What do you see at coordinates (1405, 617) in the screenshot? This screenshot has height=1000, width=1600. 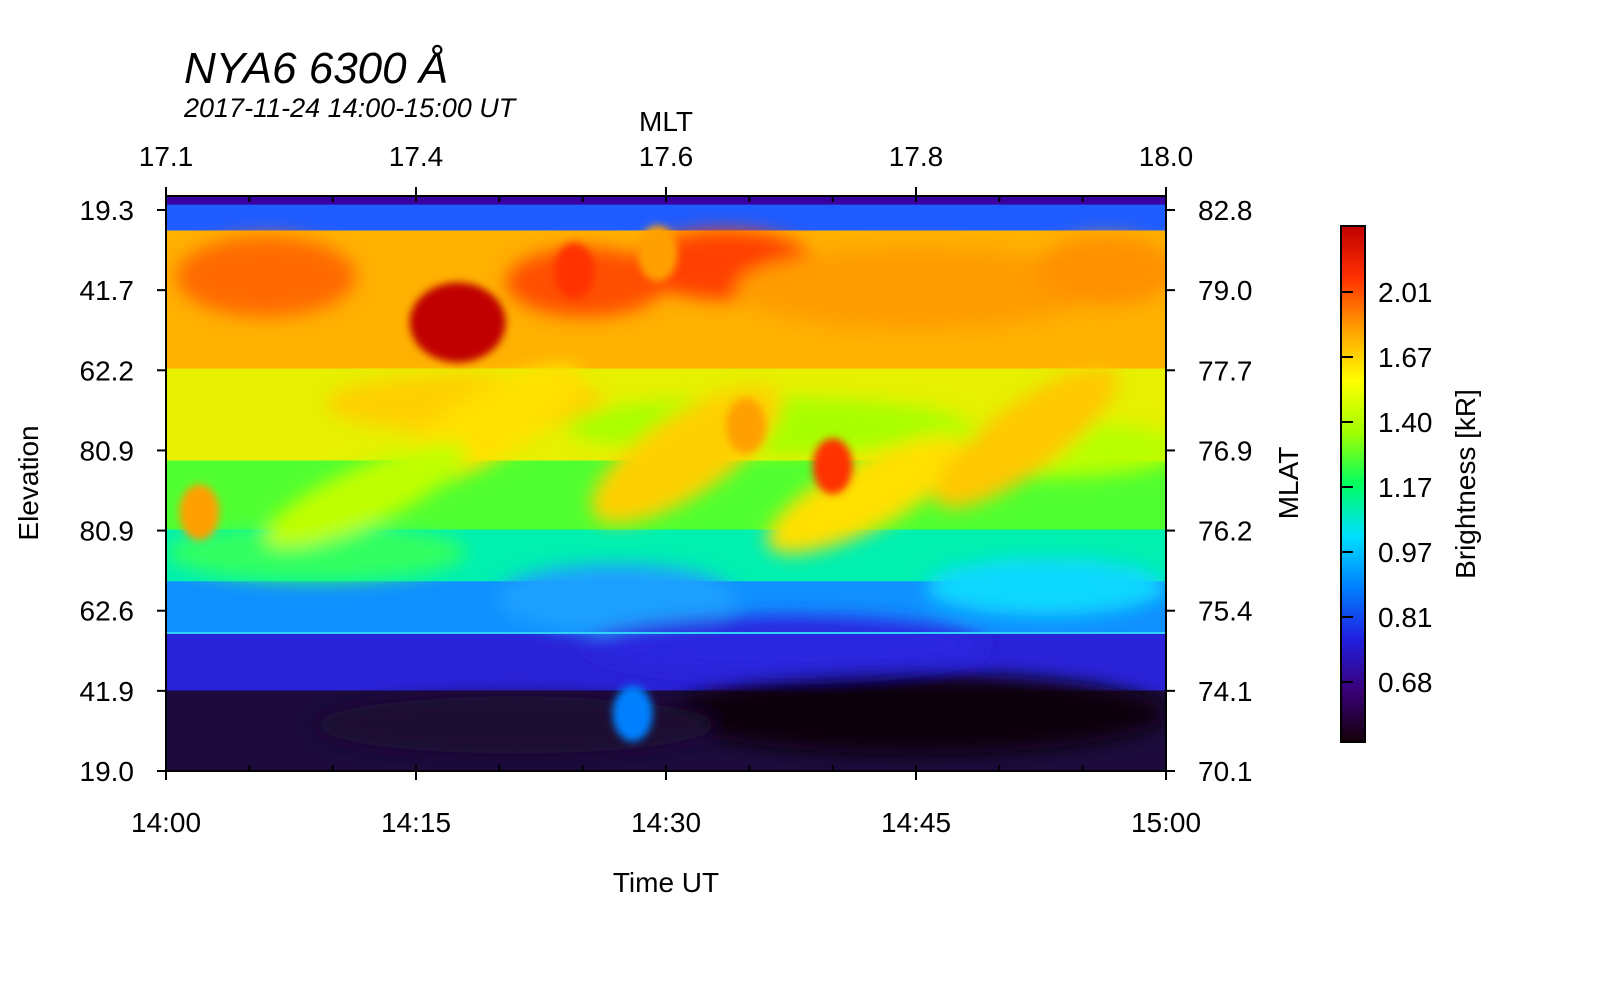 I see `colorbar-tick-label: 0.81` at bounding box center [1405, 617].